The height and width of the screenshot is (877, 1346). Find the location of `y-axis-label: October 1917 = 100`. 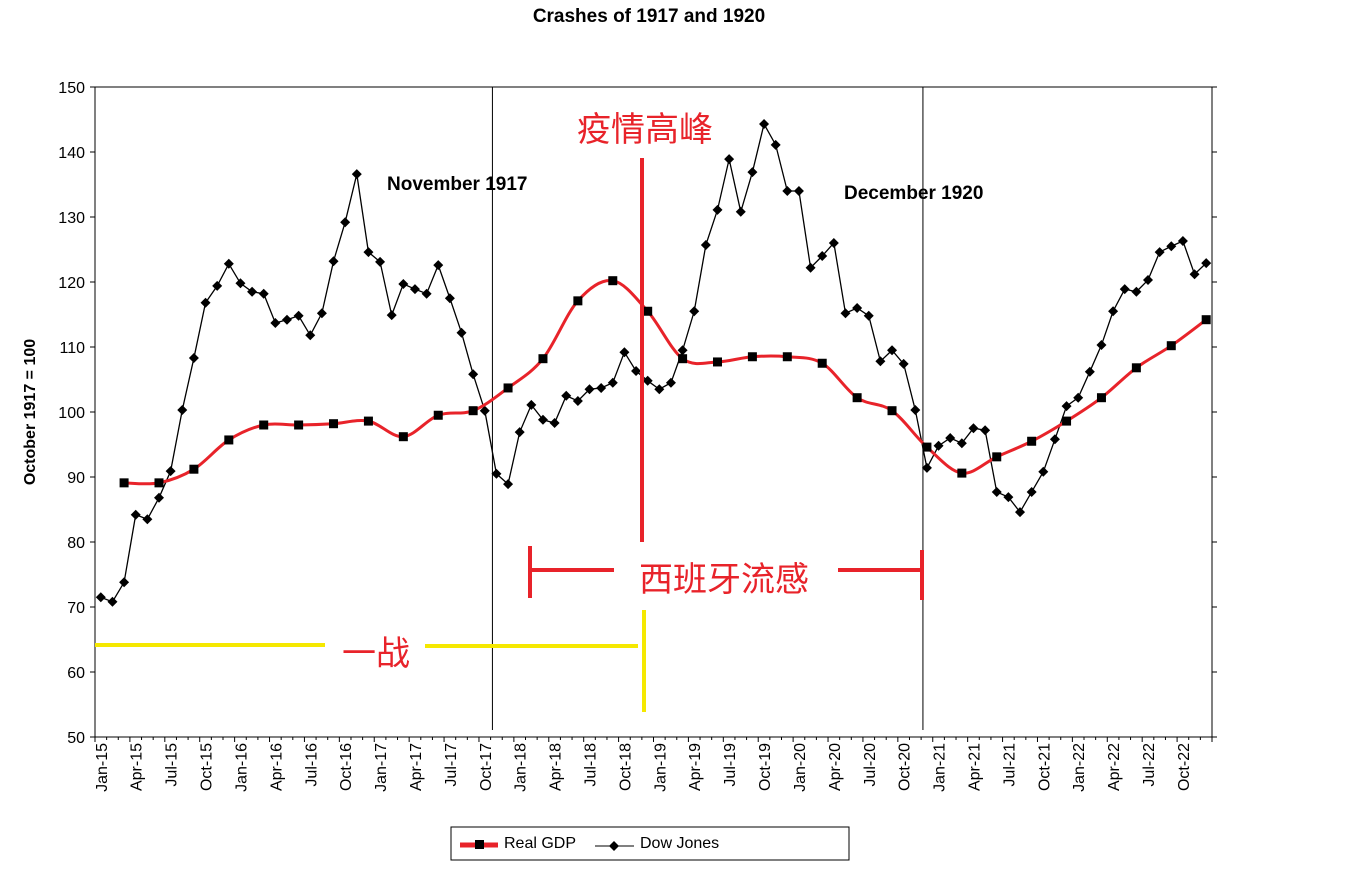

y-axis-label: October 1917 = 100 is located at coordinates (30, 412).